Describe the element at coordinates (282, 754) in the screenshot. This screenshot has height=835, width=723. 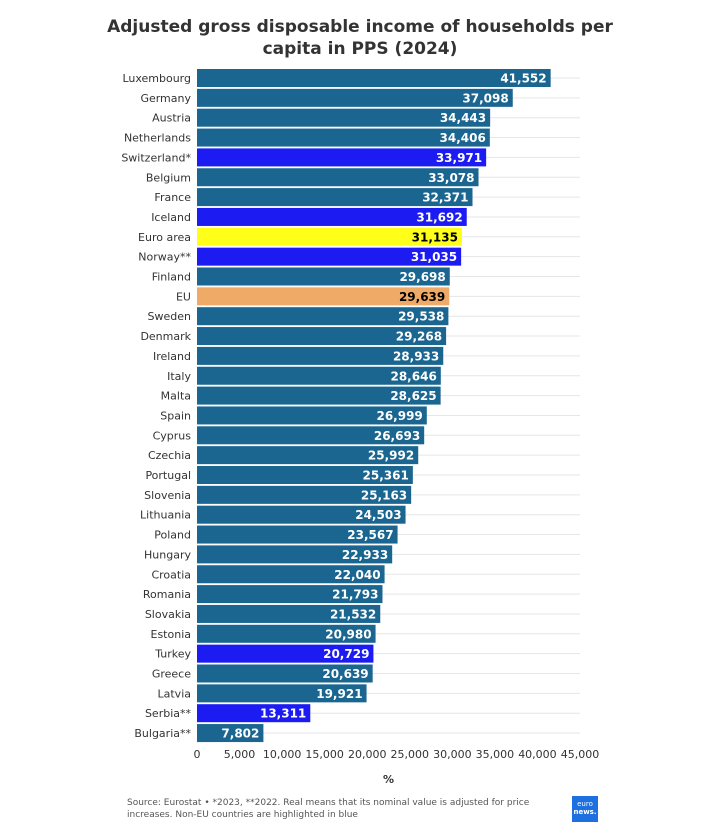
I see `x-tick-label: 10,000` at that location.